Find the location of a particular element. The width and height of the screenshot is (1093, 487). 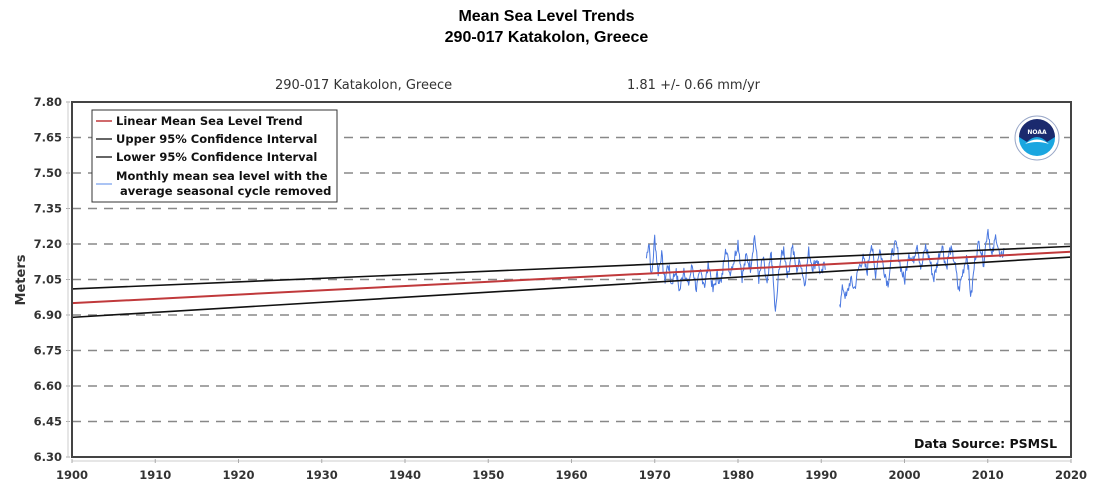

y-tick-label: 6.30 is located at coordinates (48, 457).